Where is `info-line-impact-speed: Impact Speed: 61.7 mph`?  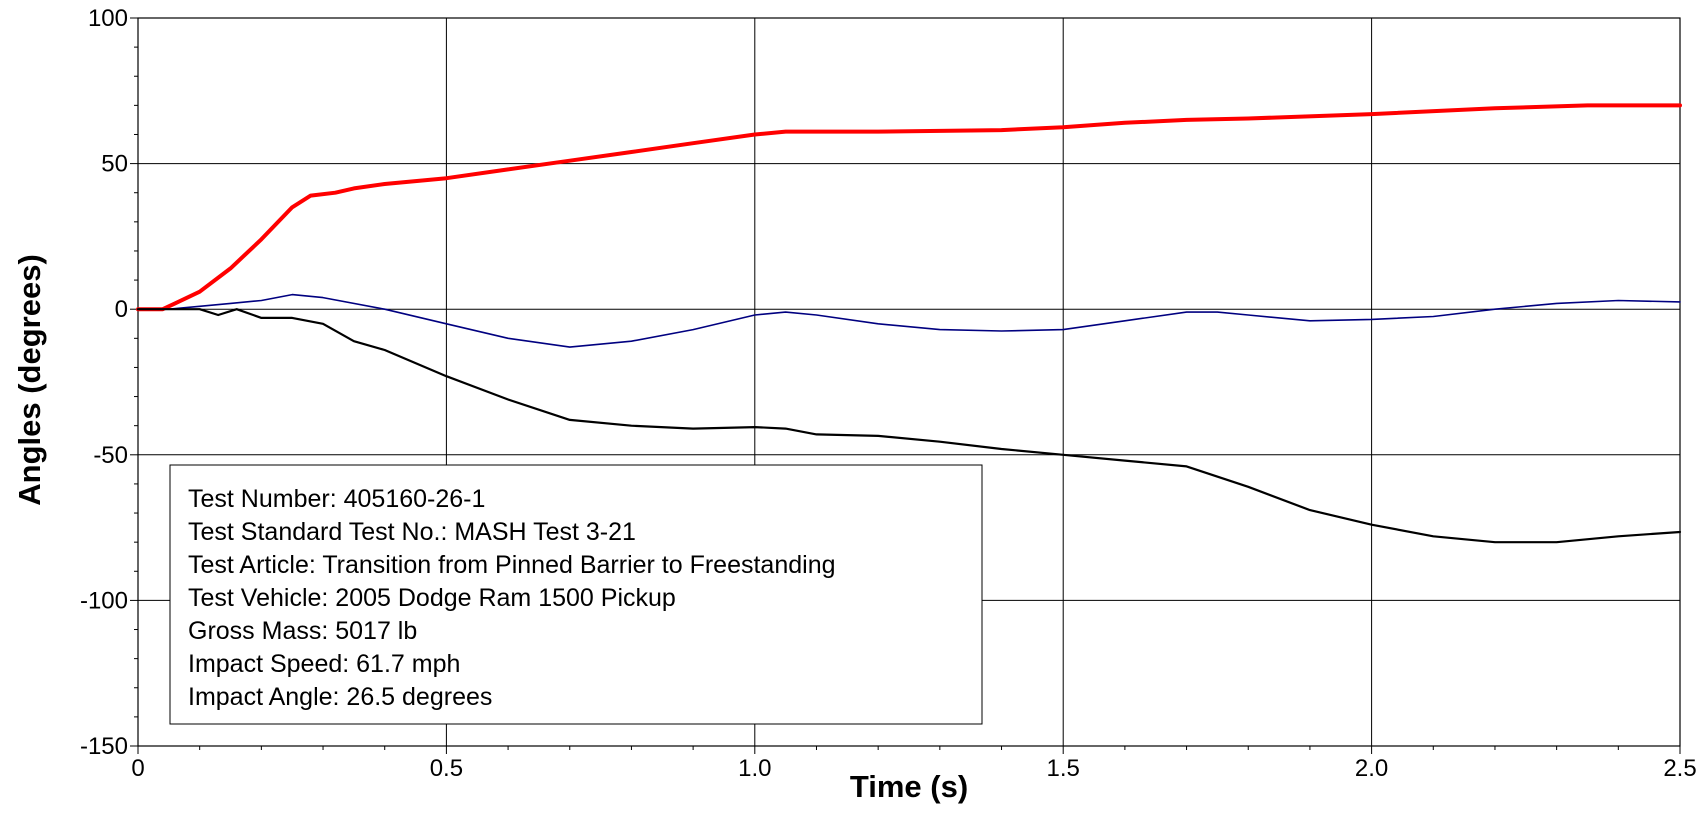
info-line-impact-speed: Impact Speed: 61.7 mph is located at coordinates (324, 664).